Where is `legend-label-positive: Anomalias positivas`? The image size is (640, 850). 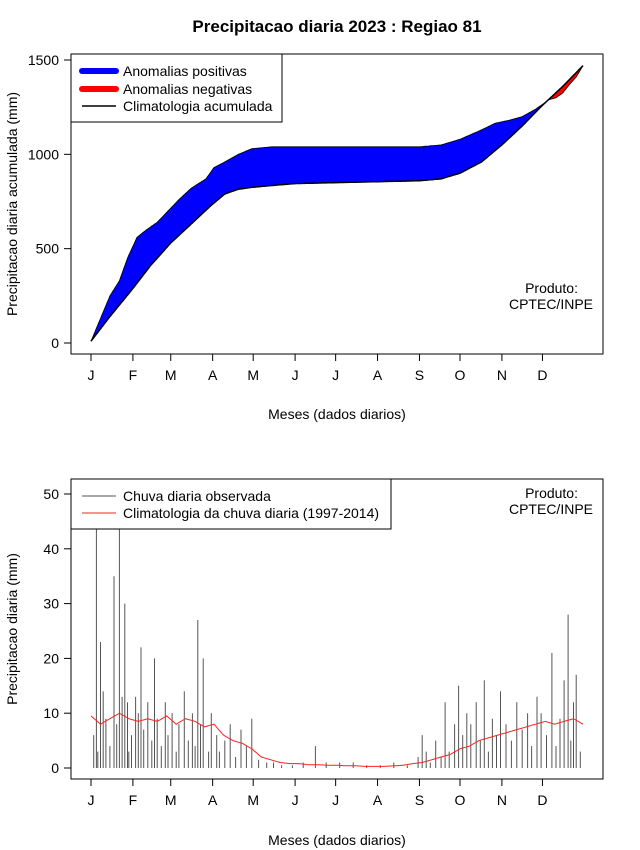 legend-label-positive: Anomalias positivas is located at coordinates (185, 71).